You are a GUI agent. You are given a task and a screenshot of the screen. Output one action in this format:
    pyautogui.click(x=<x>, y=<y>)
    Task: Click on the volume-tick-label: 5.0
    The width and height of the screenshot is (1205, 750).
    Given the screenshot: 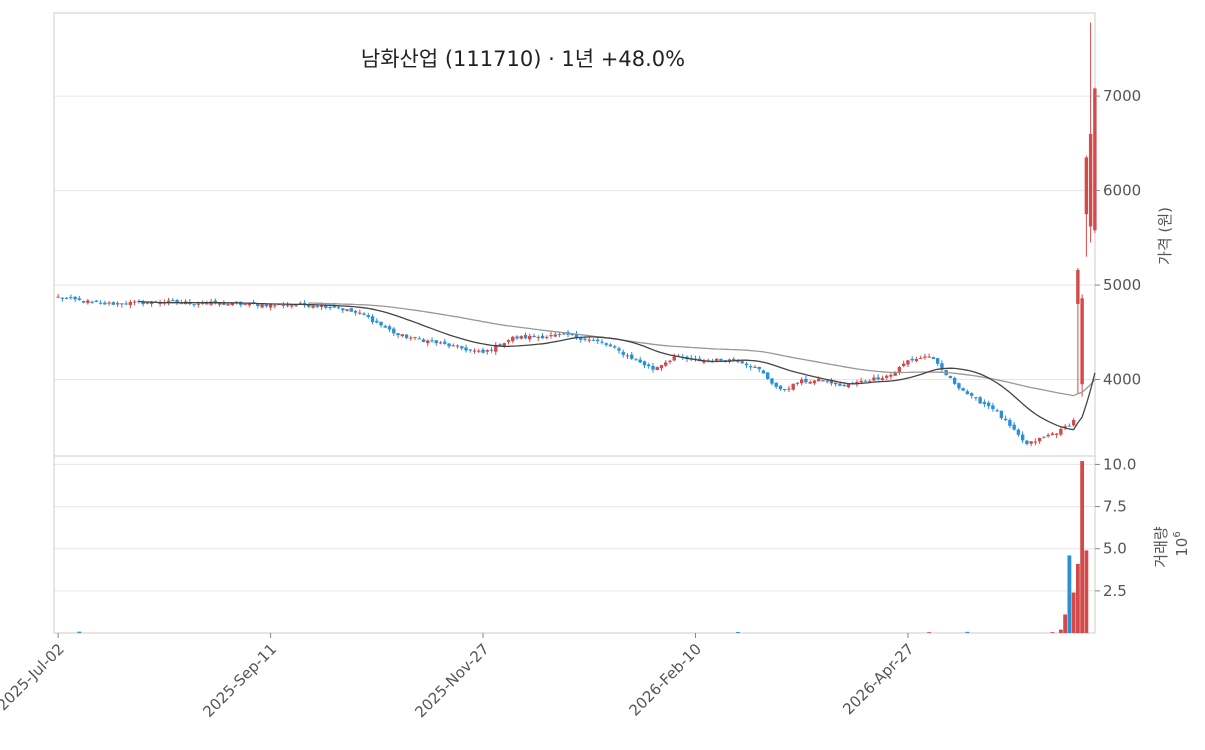 What is the action you would take?
    pyautogui.click(x=1115, y=549)
    